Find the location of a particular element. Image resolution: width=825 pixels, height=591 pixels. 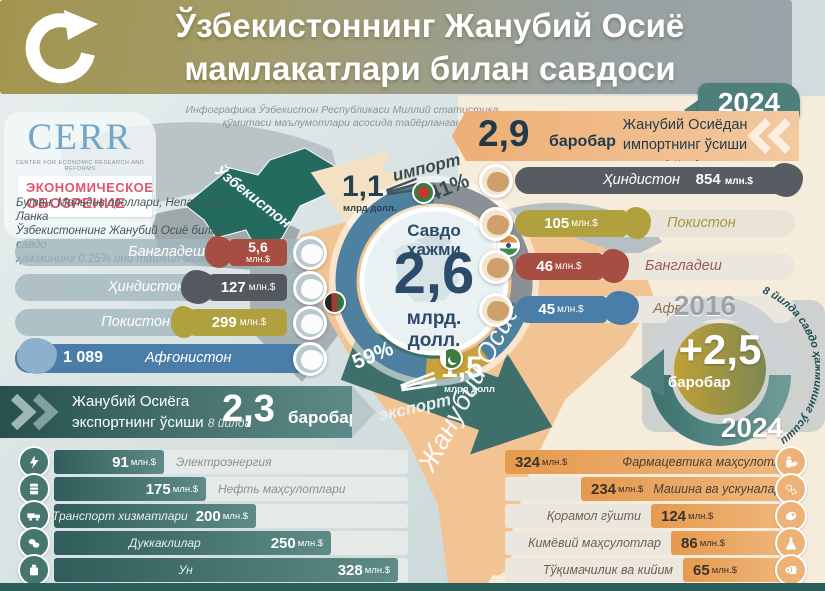

import-growth-text-line1: Жанубий Осиёдан is located at coordinates (685, 125).